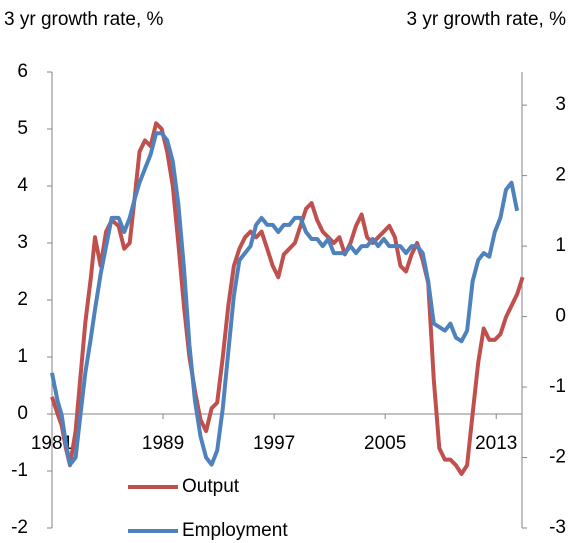 The height and width of the screenshot is (543, 571). Describe the element at coordinates (560, 245) in the screenshot. I see `y2-tick-label: 1` at that location.